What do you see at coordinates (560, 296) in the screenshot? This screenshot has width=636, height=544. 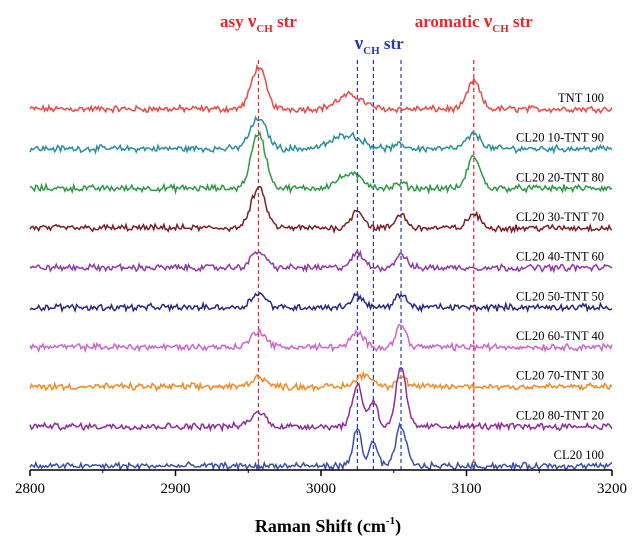 I see `series-label-5: CL20 50-TNT 50` at bounding box center [560, 296].